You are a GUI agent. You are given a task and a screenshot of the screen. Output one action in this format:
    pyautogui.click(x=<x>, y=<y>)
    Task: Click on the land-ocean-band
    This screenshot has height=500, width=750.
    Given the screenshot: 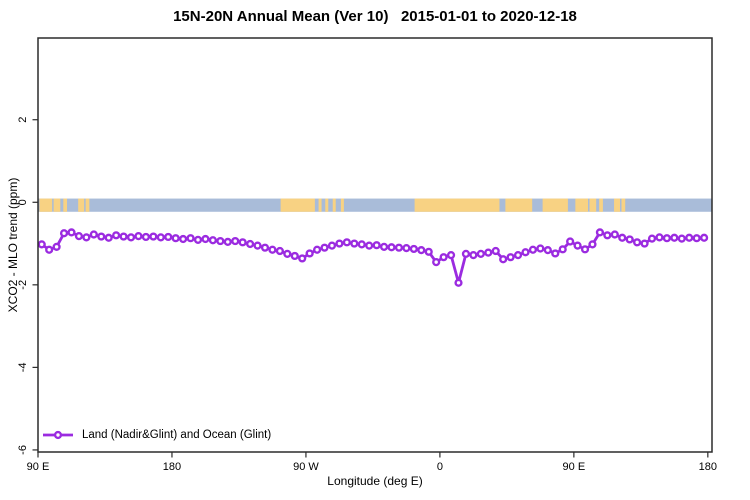 What is the action you would take?
    pyautogui.click(x=375, y=205)
    